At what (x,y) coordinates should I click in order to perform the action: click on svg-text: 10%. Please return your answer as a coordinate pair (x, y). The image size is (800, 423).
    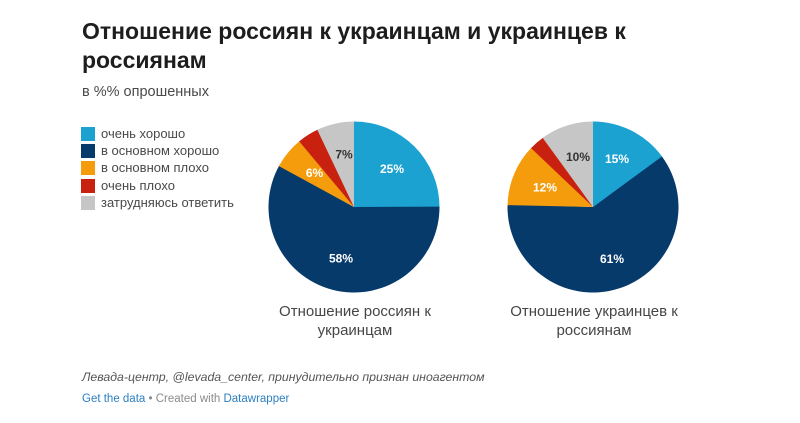
    Looking at the image, I should click on (578, 157).